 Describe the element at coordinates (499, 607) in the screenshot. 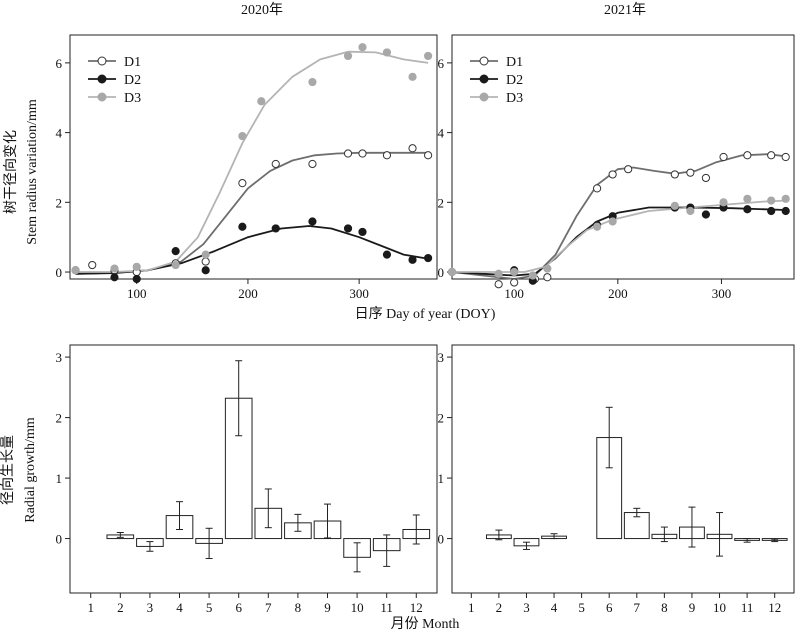

I see `x-tick-label: 2` at that location.